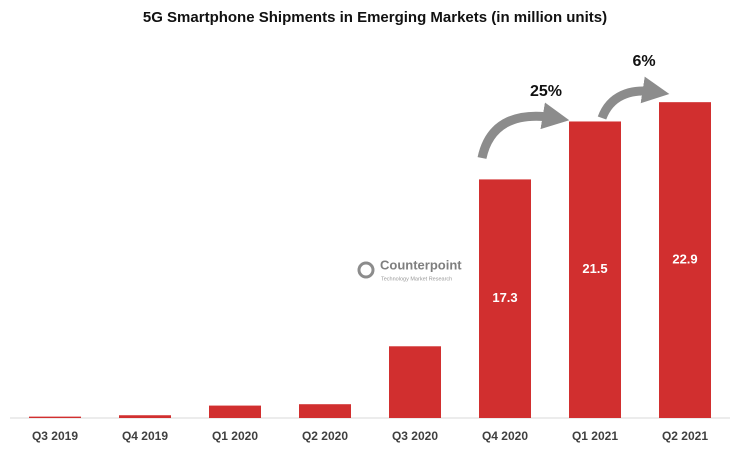 This screenshot has width=750, height=466. Describe the element at coordinates (235, 436) in the screenshot. I see `x-tick-label: Q1 2020` at that location.